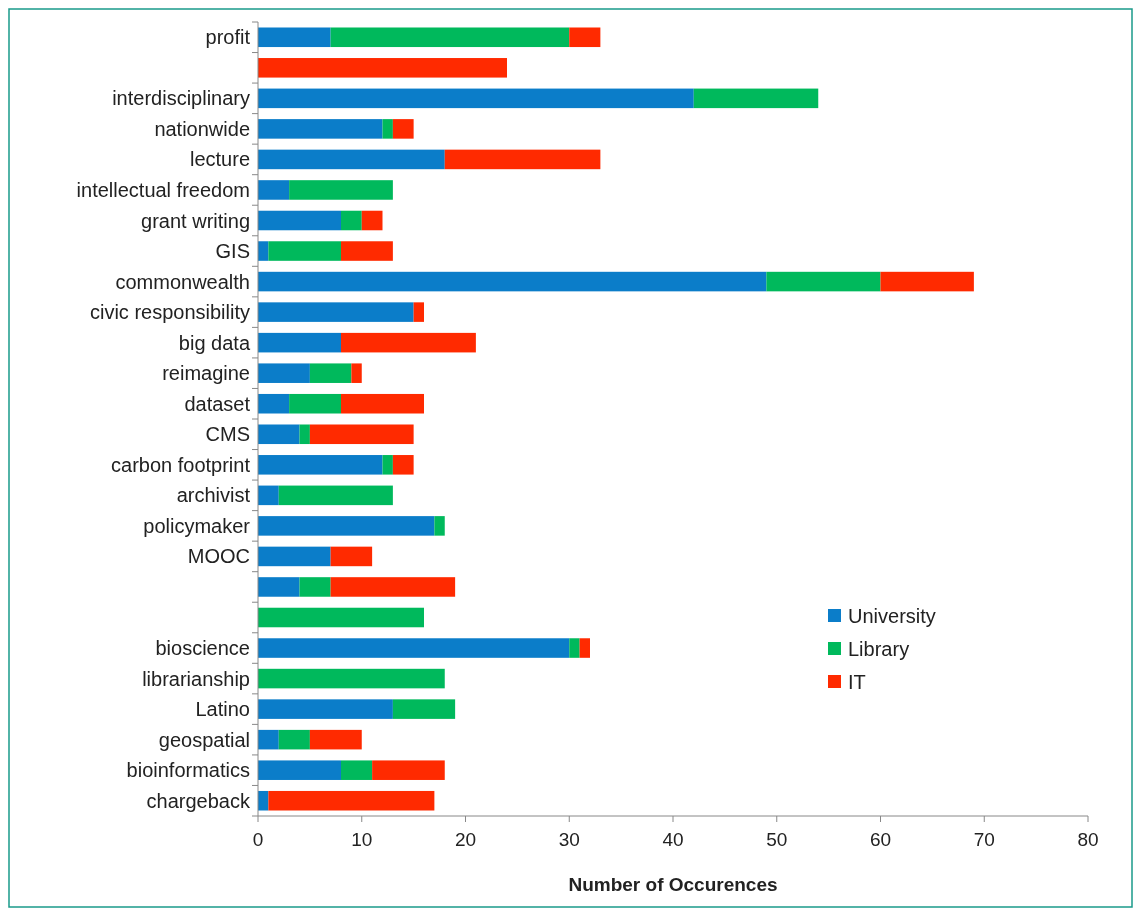 This screenshot has width=1141, height=917. Describe the element at coordinates (777, 839) in the screenshot. I see `x-tick-label: 50` at that location.